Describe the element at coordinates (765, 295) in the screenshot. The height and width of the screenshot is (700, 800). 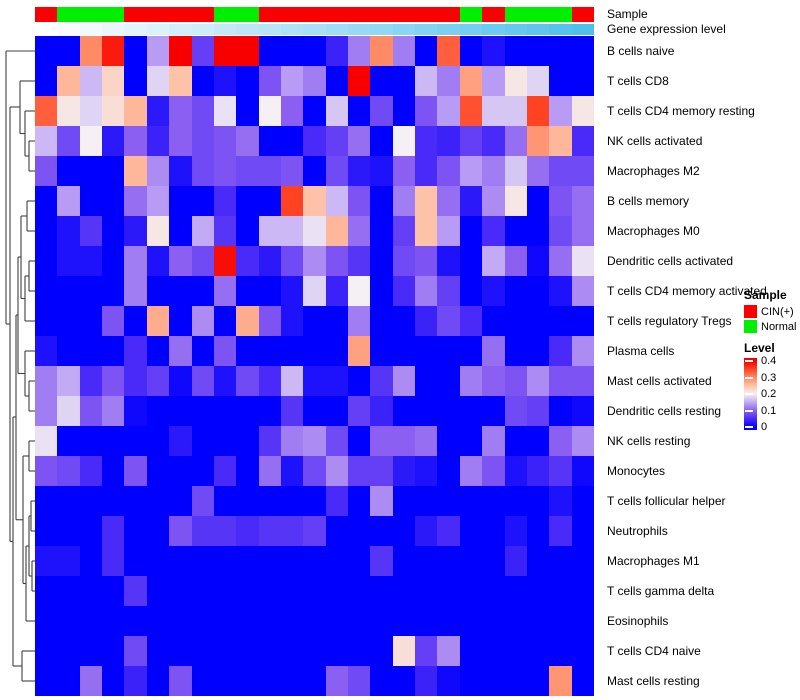
I see `legend-sample-title: Sample` at that location.